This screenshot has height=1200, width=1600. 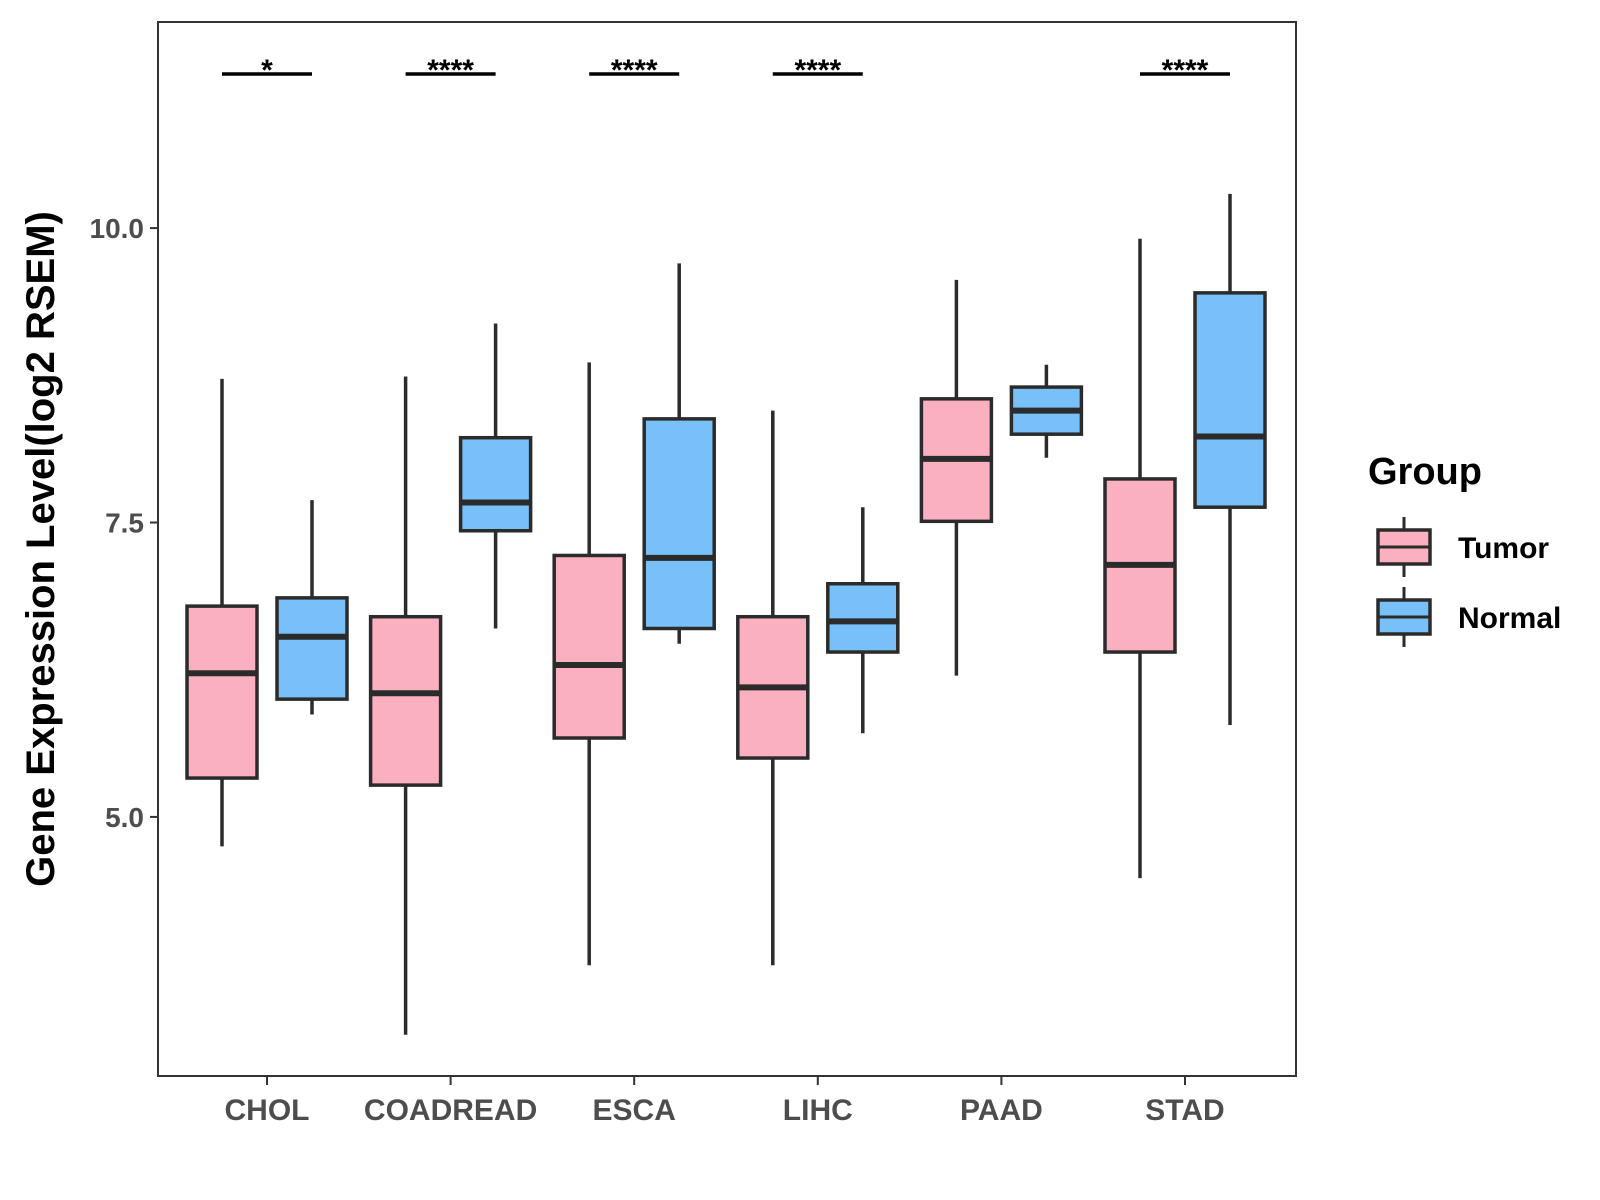 What do you see at coordinates (1140, 558) in the screenshot?
I see `tumor-box-stad` at bounding box center [1140, 558].